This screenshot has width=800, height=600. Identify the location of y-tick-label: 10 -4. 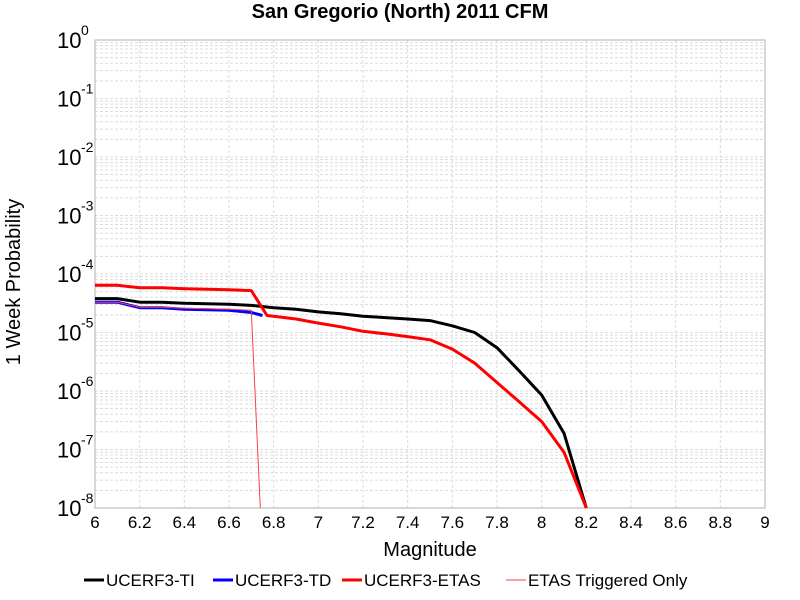
(75, 271).